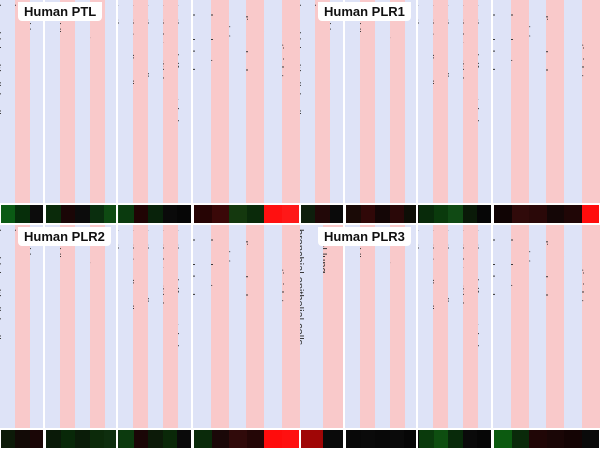  I want to click on tissue-column: adrenal cortex, so click(219, 326).